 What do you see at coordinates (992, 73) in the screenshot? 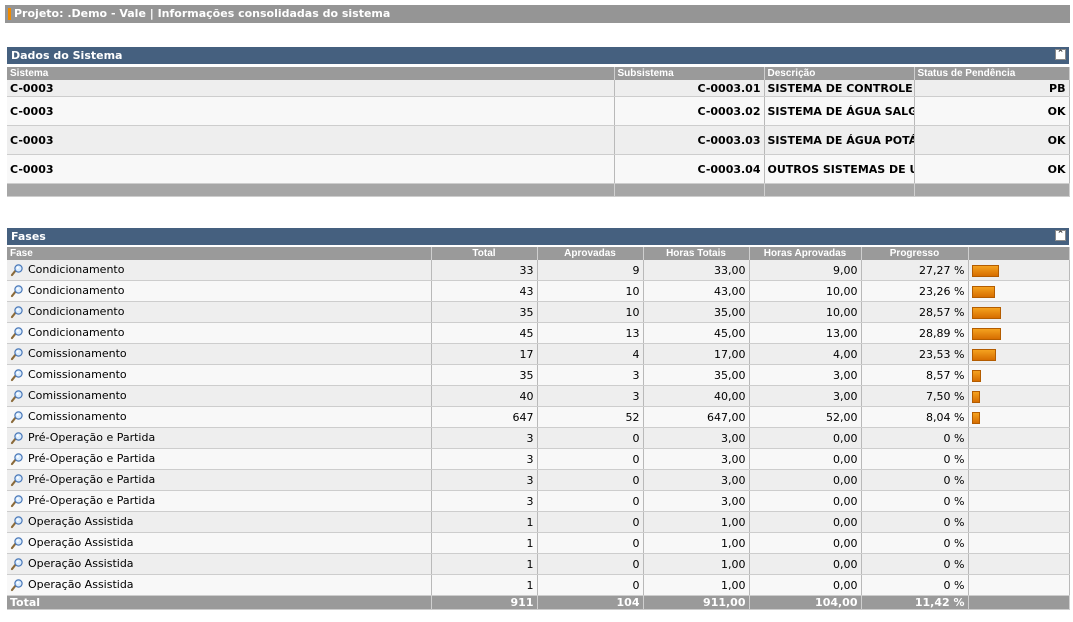
I see `col-status: Status de Pendência` at bounding box center [992, 73].